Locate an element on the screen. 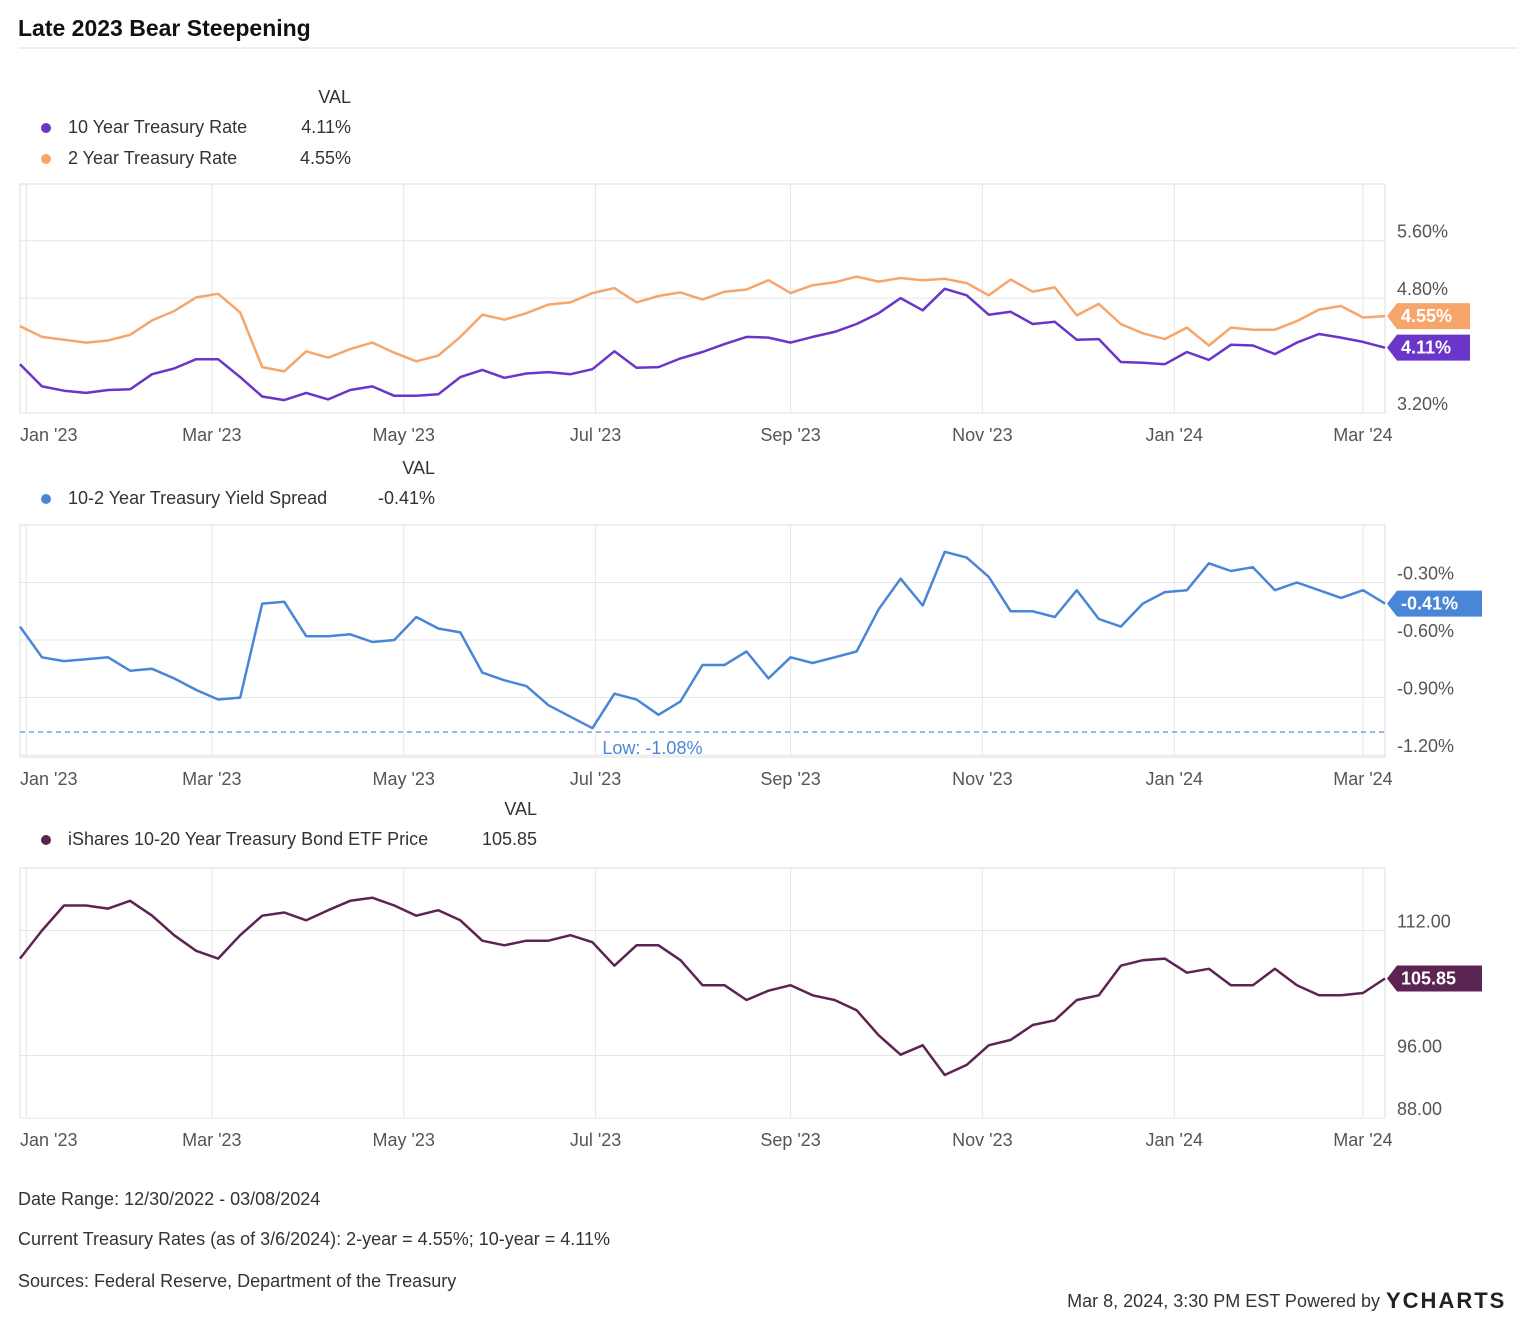  y-tick-label: 3.20% is located at coordinates (1422, 404).